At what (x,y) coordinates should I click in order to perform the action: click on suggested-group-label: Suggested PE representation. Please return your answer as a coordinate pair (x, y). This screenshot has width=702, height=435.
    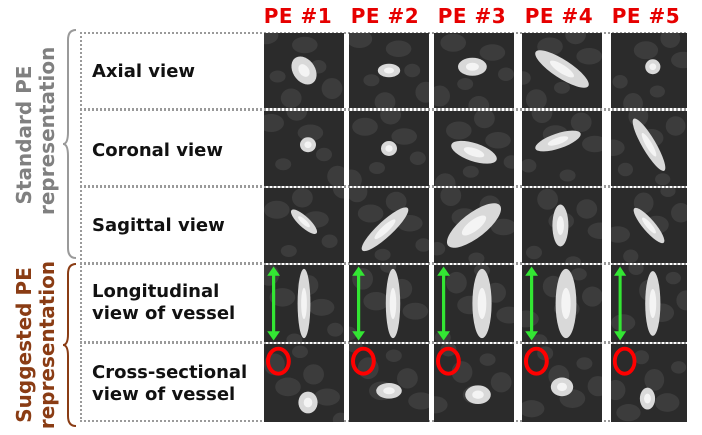
    Looking at the image, I should click on (37, 345).